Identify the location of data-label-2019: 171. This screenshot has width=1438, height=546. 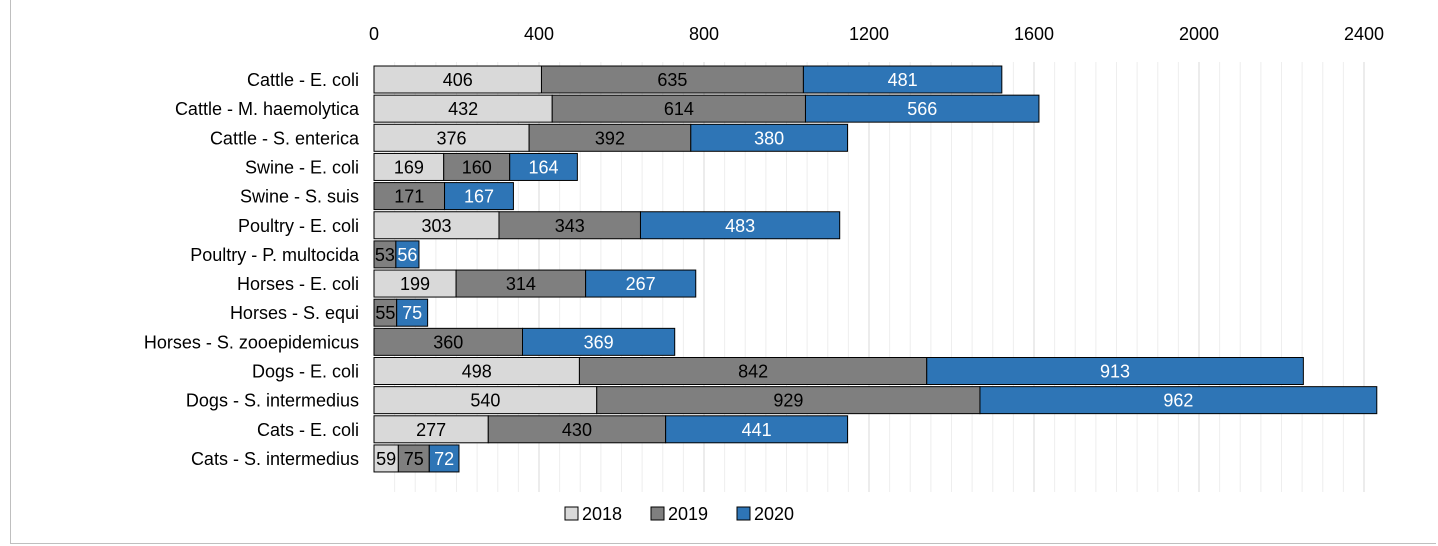
(409, 197).